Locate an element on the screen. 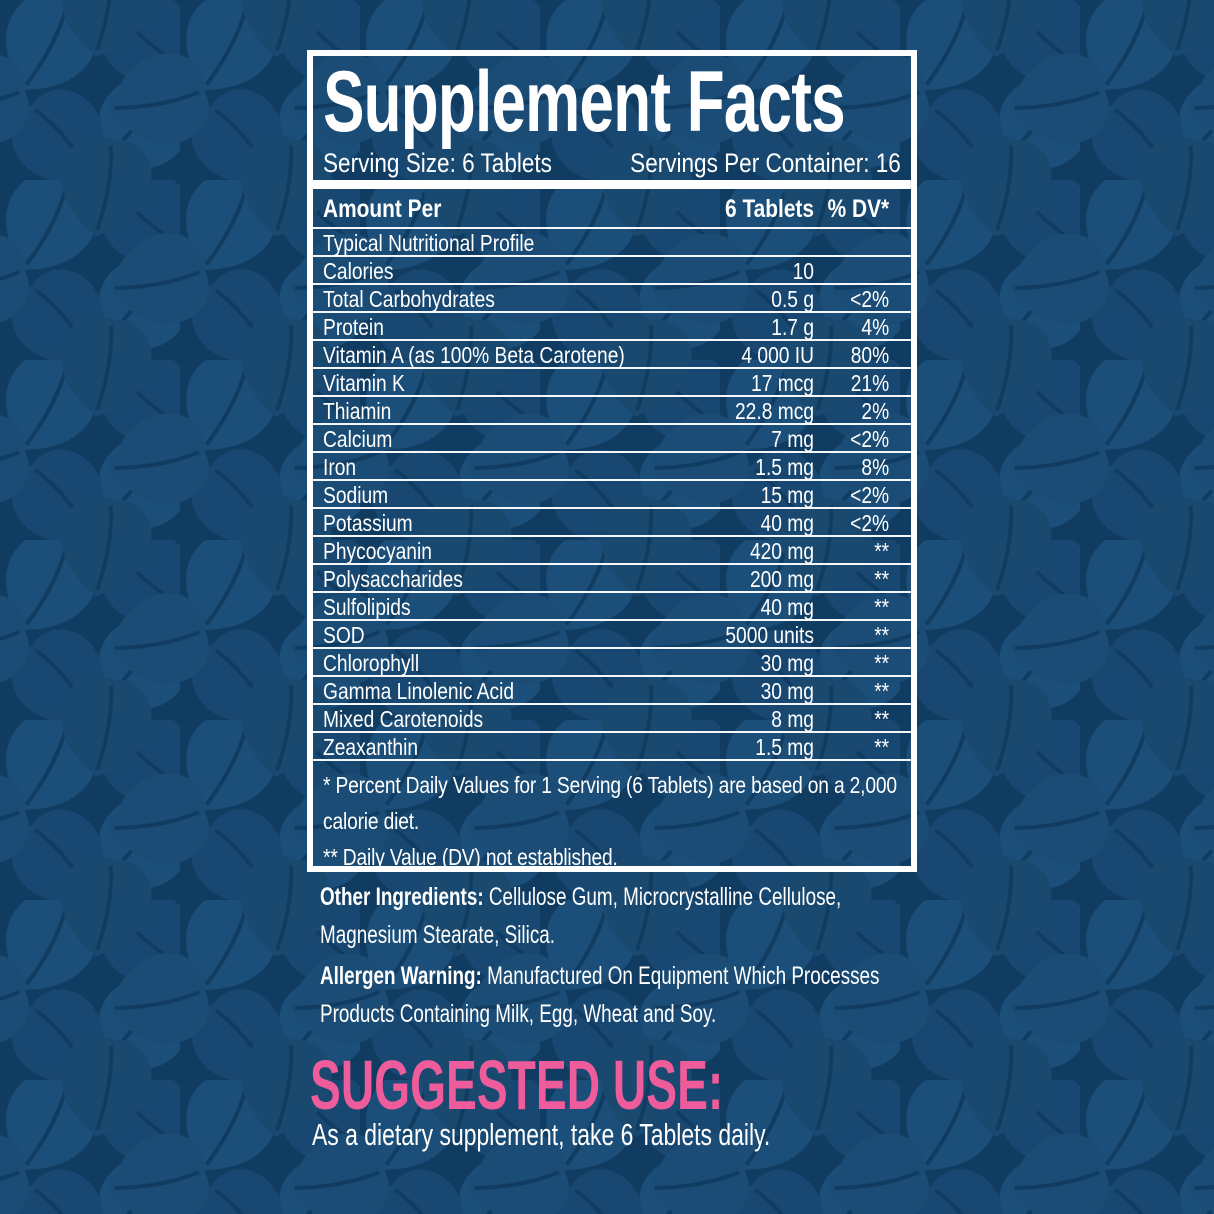 The image size is (1214, 1214). nutrient-row: Vitamin K 17 mcg 21% is located at coordinates (612, 383).